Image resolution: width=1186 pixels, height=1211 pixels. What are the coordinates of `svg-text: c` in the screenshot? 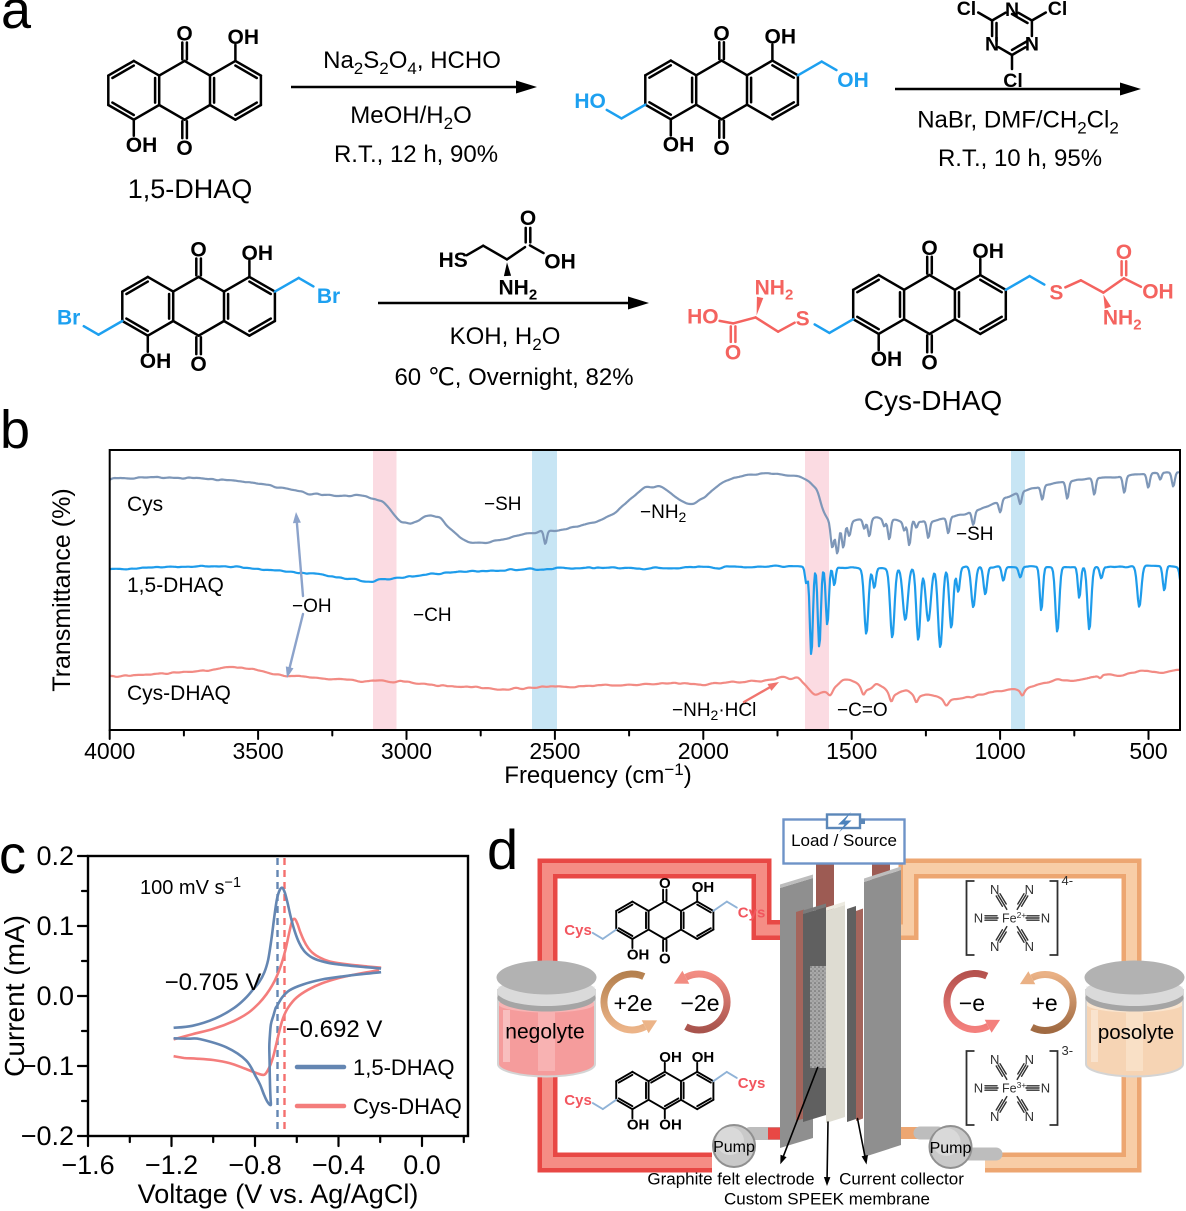 It's located at (13, 855).